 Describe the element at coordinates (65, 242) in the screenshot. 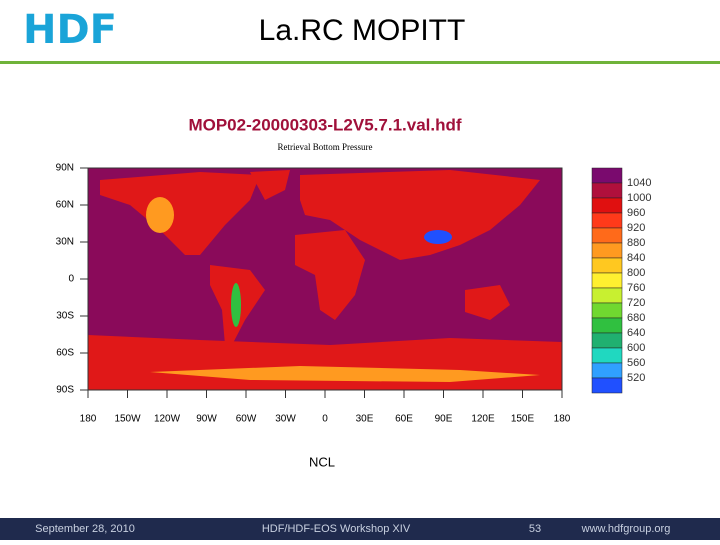

I see `lat-label: 30N` at that location.